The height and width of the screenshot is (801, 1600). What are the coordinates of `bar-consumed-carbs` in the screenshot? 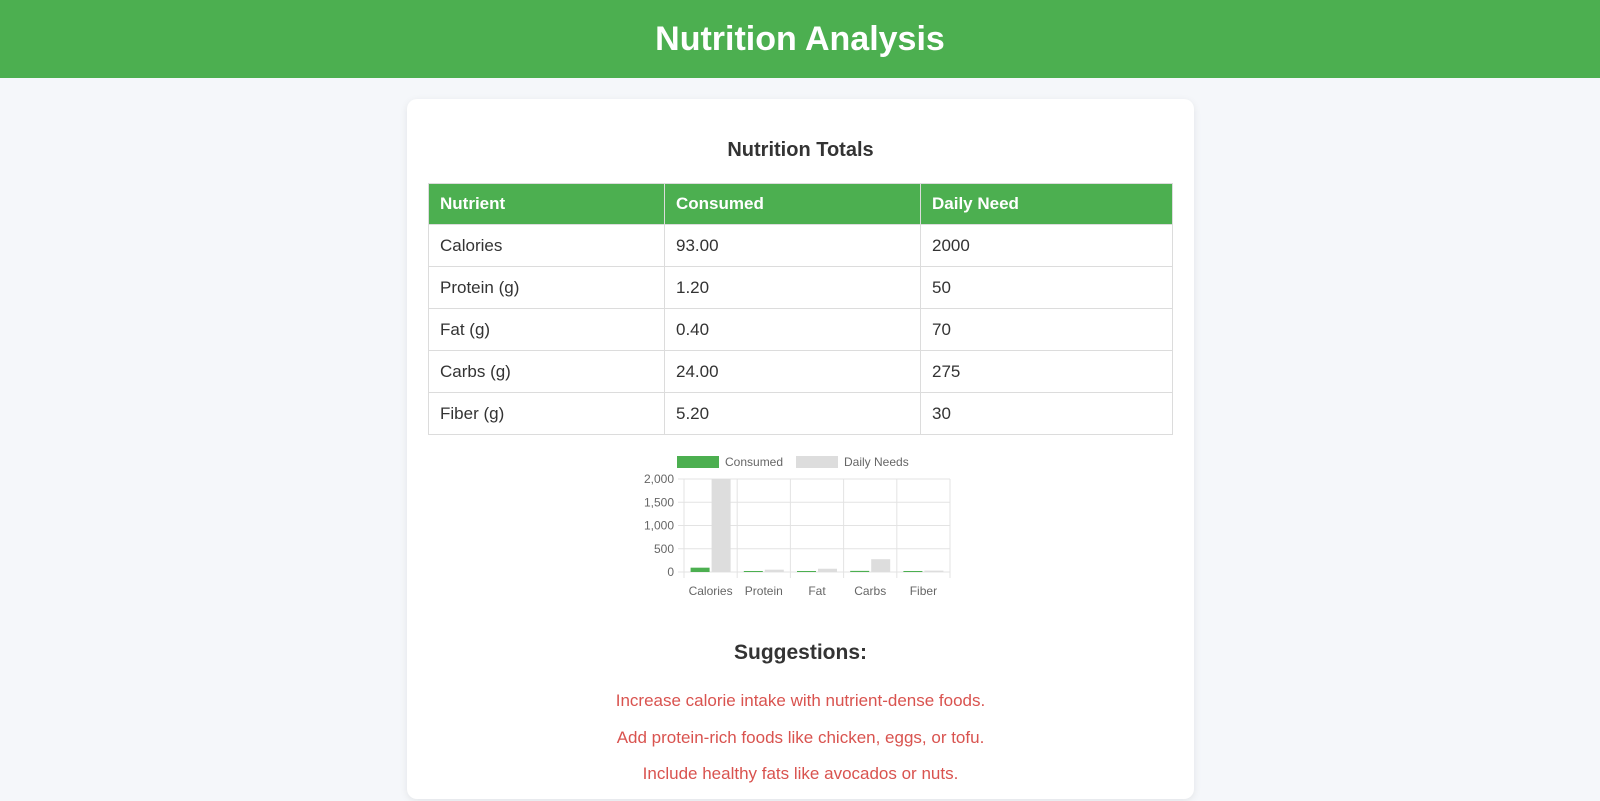 It's located at (860, 571).